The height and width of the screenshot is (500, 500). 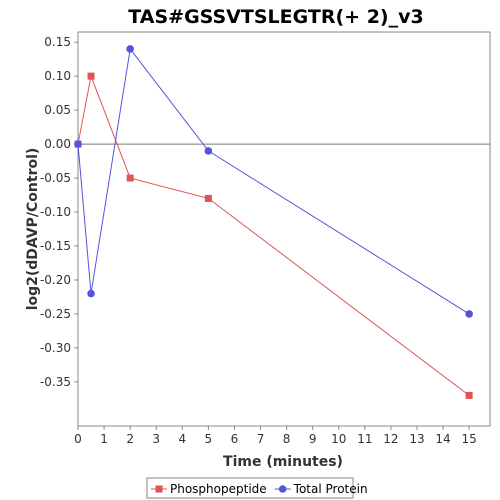 What do you see at coordinates (104, 439) in the screenshot?
I see `x-tick-label: 1` at bounding box center [104, 439].